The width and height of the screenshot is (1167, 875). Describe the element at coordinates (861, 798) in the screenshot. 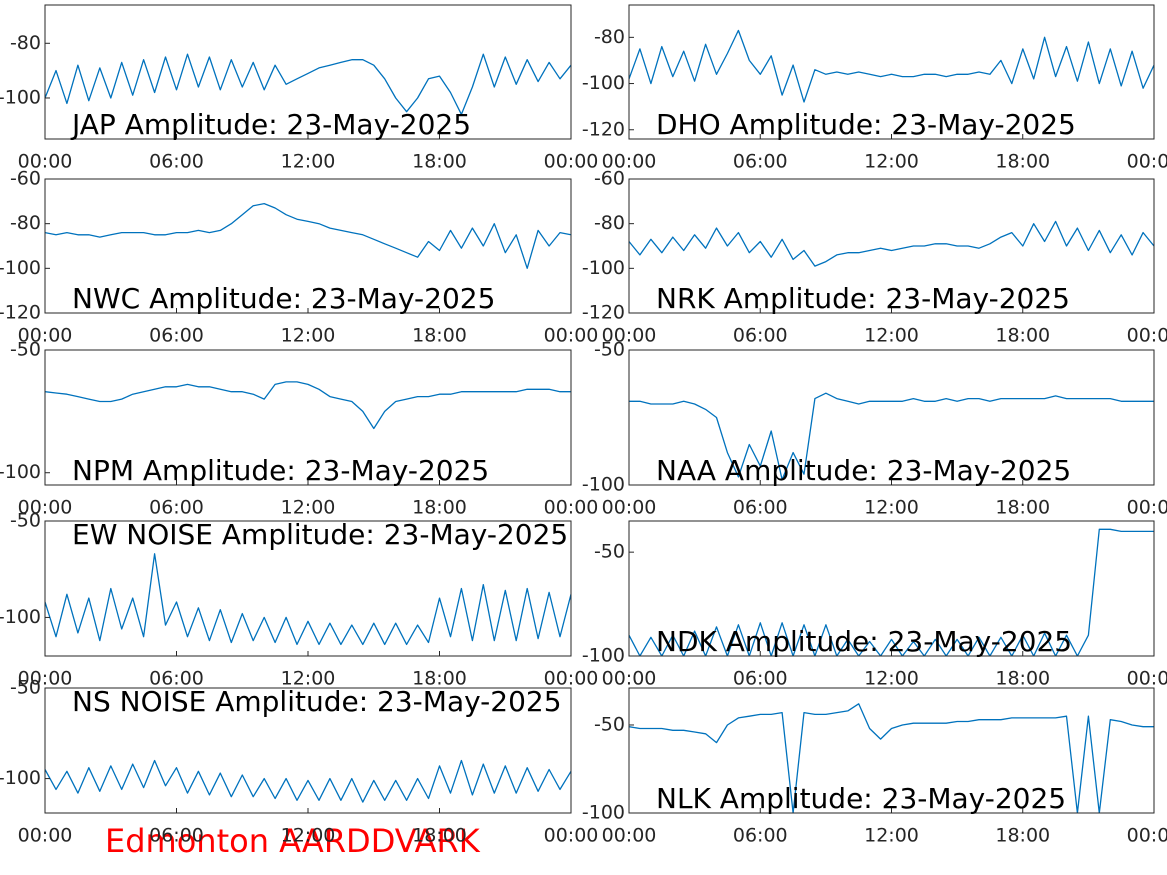

I see `panel-title: NLK Amplitude: 23-May-2025` at that location.